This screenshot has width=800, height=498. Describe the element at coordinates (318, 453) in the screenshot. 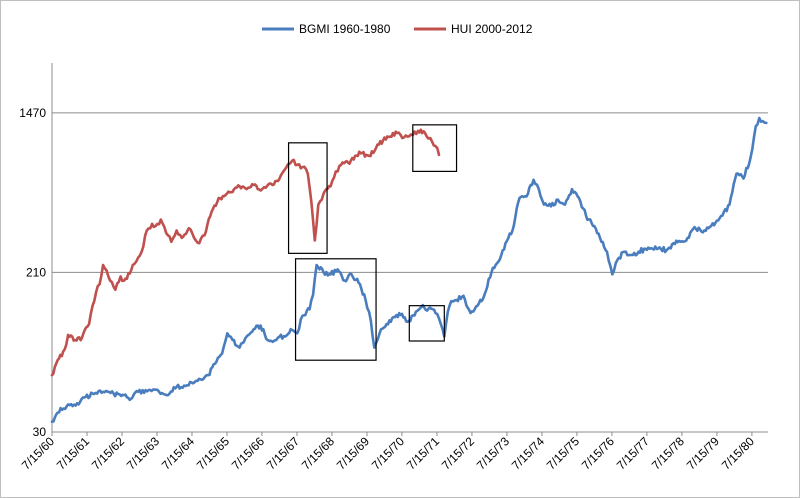

I see `x-tick-label: 7/15/68` at that location.